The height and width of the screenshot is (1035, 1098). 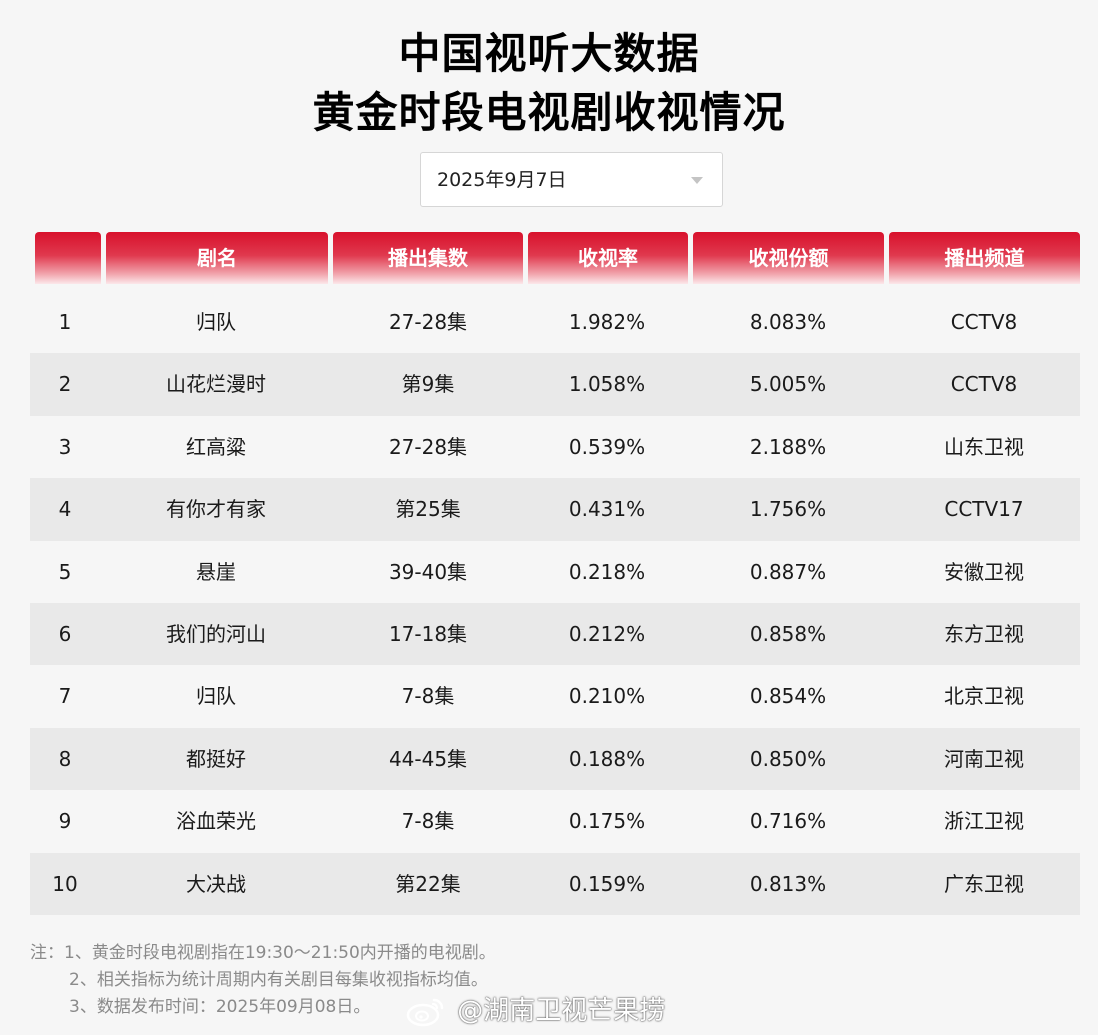 I want to click on header-title: 剧名, so click(x=217, y=258).